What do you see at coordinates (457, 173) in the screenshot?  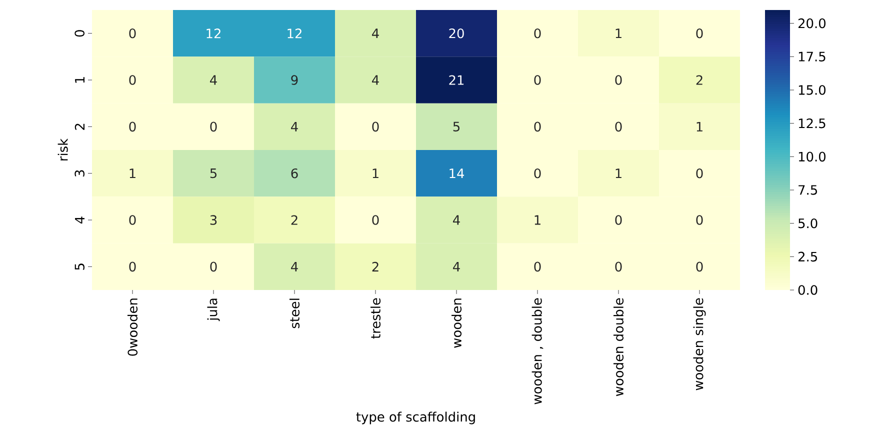 I see `data-label: 14` at bounding box center [457, 173].